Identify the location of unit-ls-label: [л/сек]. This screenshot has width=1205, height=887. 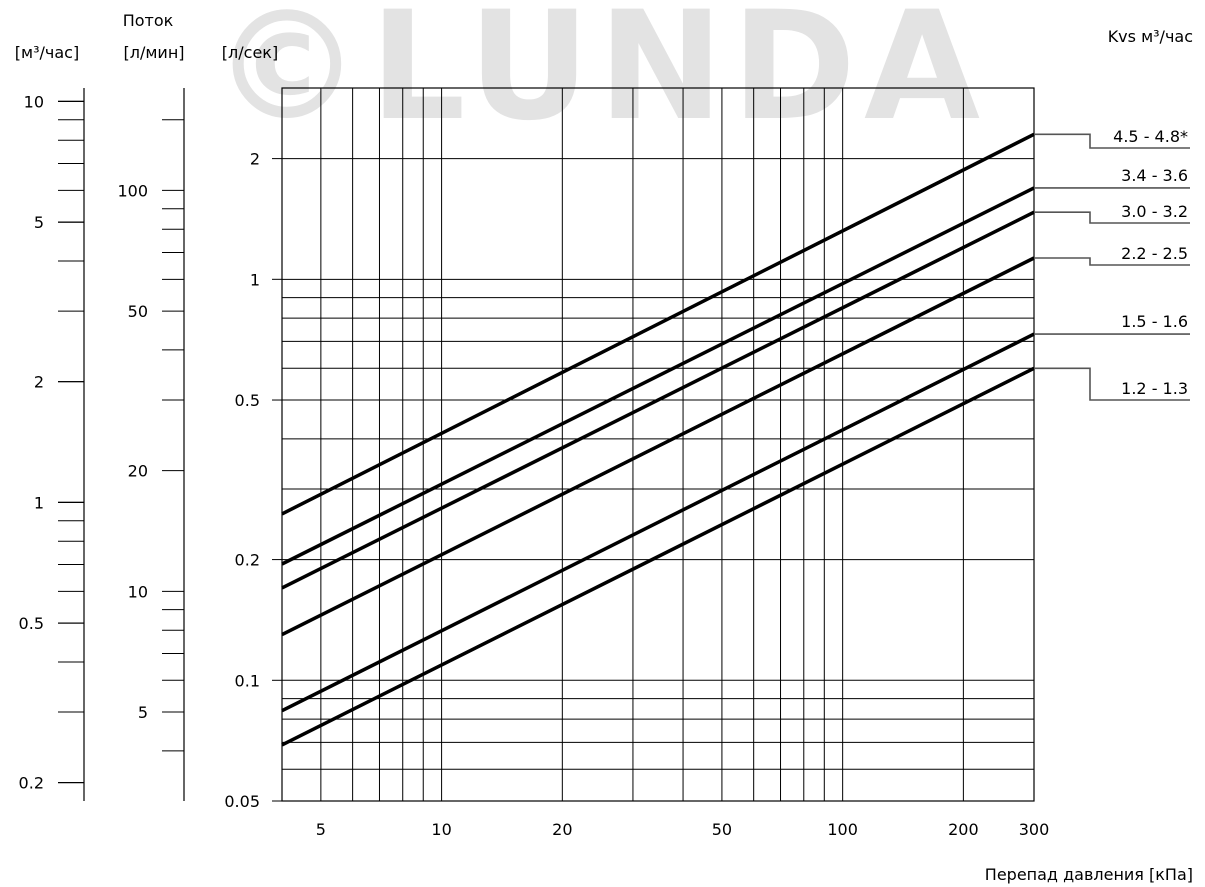
(250, 52).